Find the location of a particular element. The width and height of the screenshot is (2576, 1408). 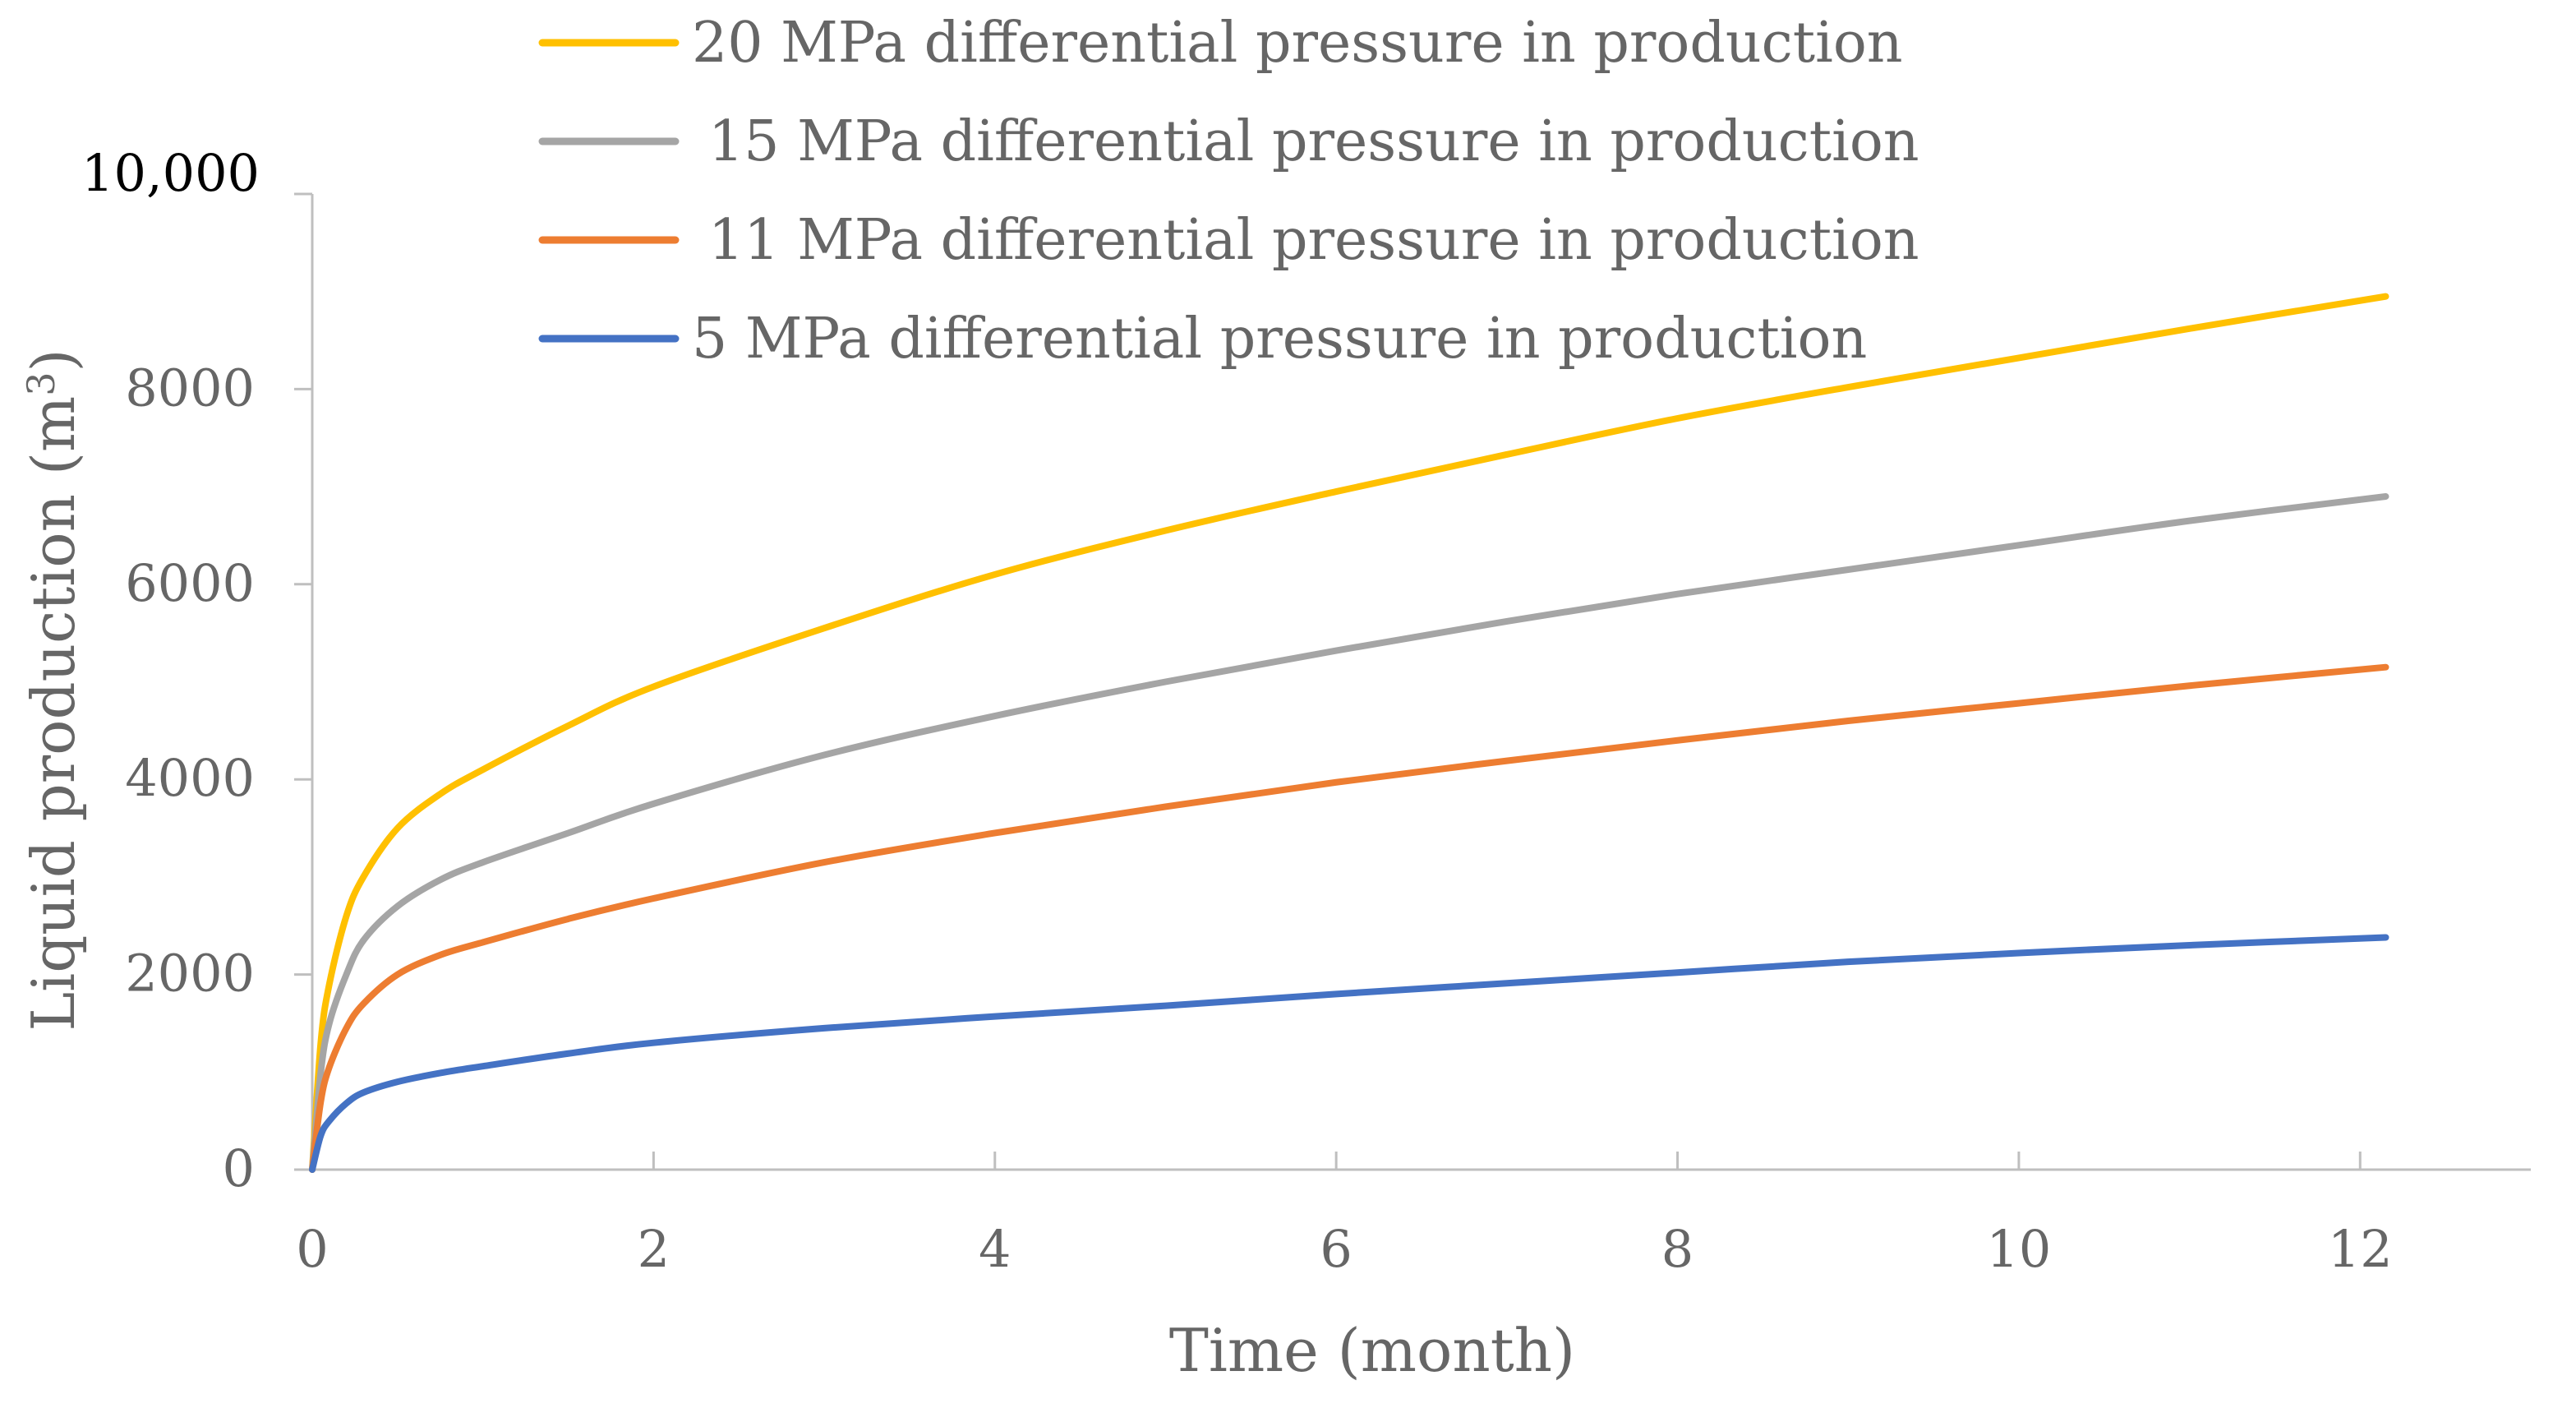

y-tick-label: 2000 is located at coordinates (190, 974).